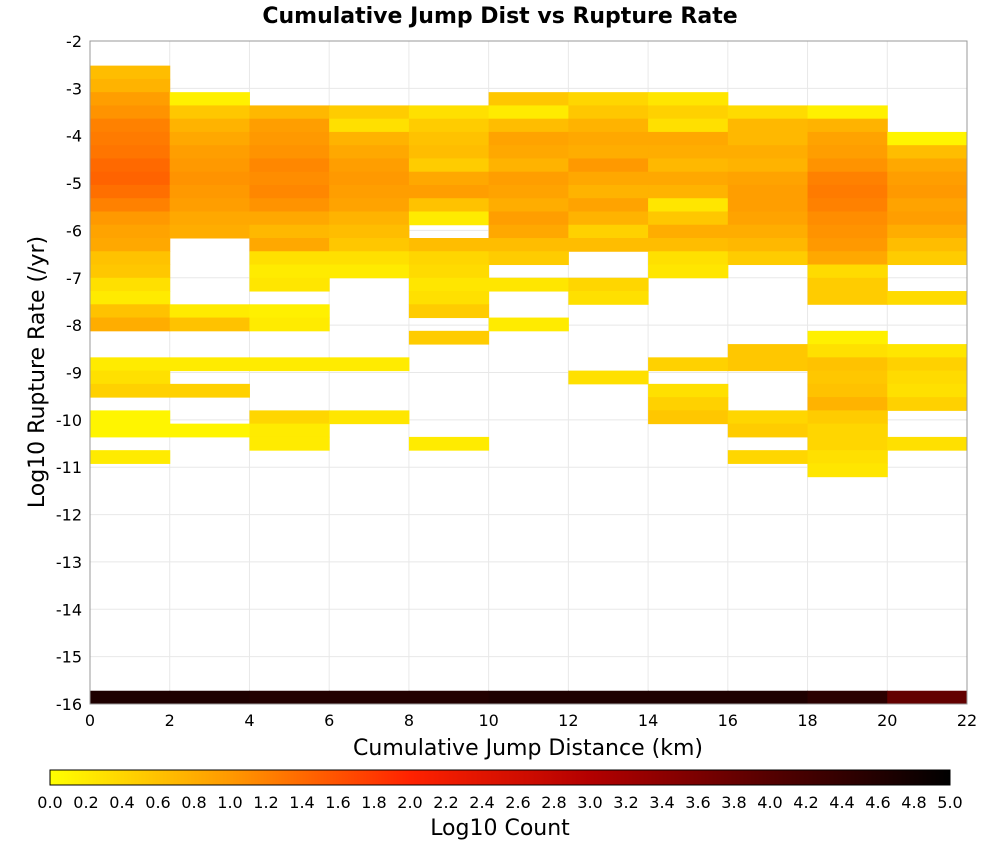 This screenshot has width=1000, height=850. Describe the element at coordinates (568, 720) in the screenshot. I see `x-tick-label: 12` at that location.